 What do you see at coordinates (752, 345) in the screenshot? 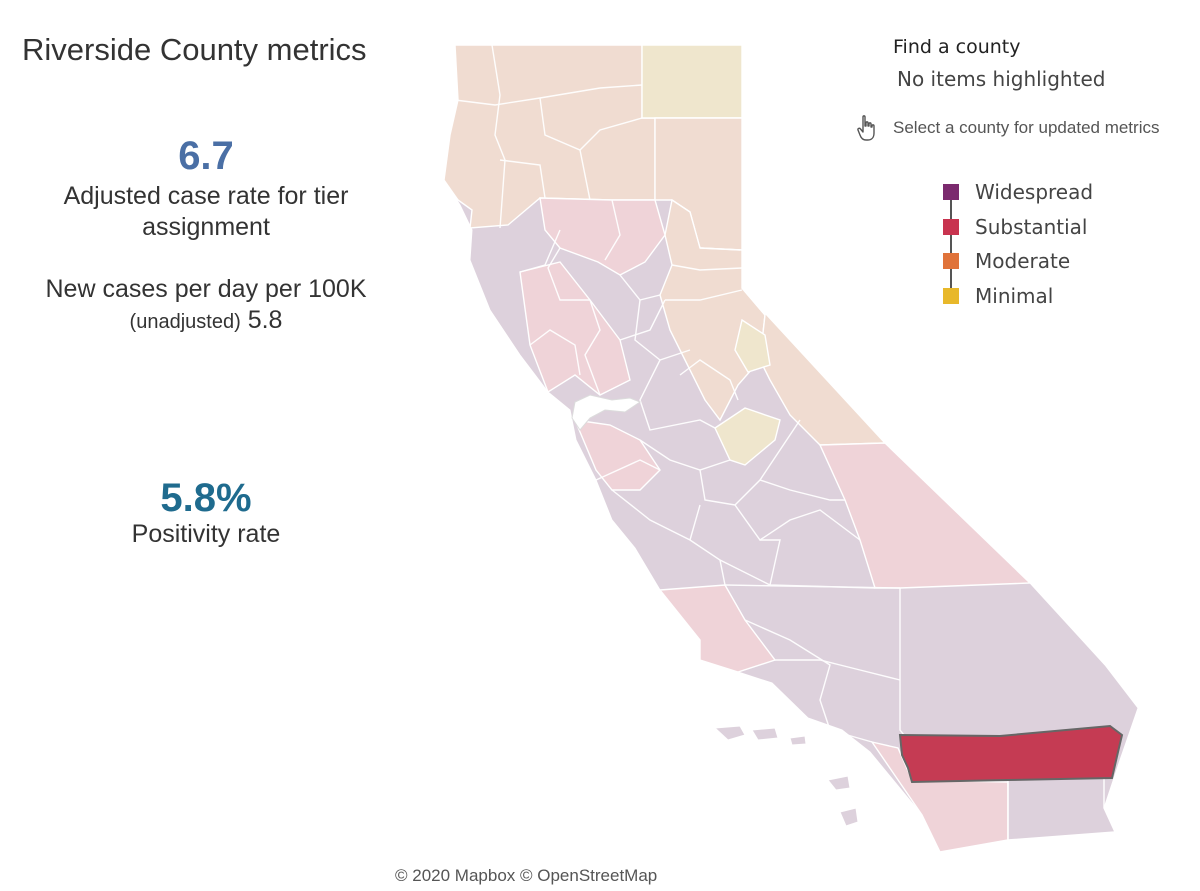
I see `county-alpine` at bounding box center [752, 345].